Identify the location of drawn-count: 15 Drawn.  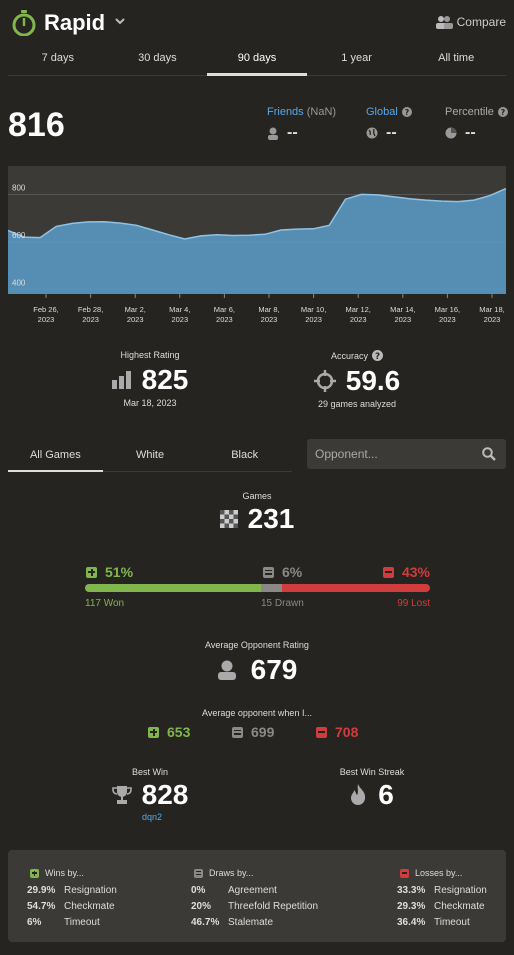
(282, 603).